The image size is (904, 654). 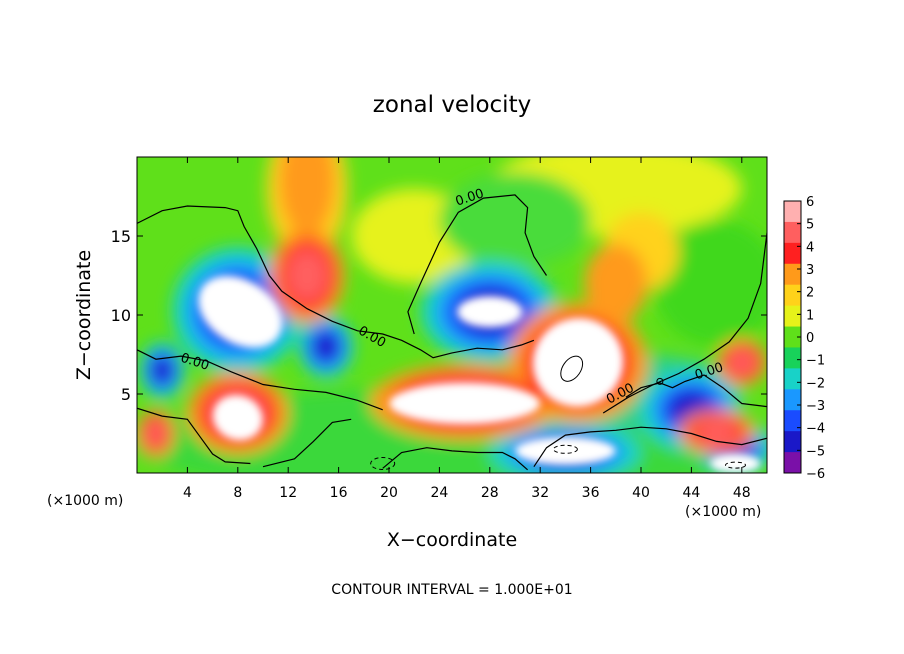 I want to click on x-axis-unit: (×1000 m), so click(x=723, y=512).